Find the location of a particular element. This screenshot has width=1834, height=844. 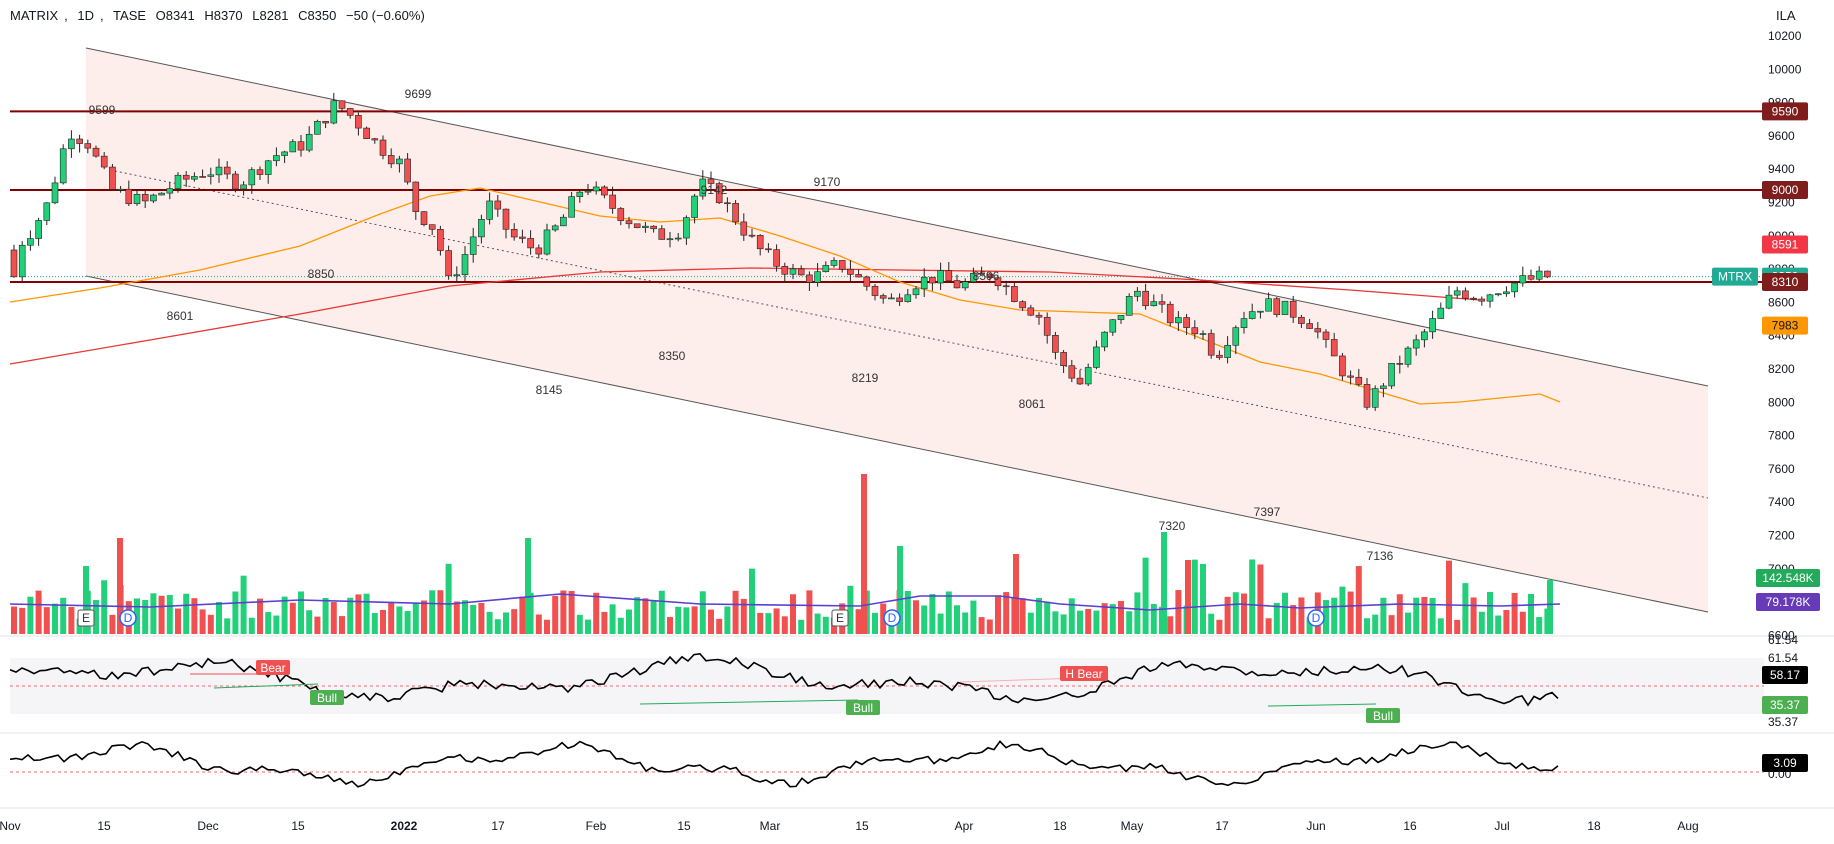

volume-tag-label: 79.178K is located at coordinates (1788, 602).